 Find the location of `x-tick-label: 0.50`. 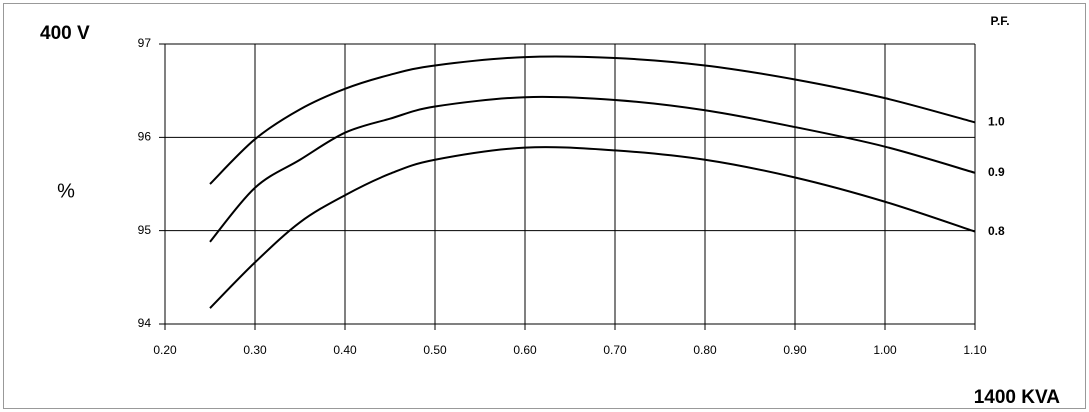

x-tick-label: 0.50 is located at coordinates (435, 350).